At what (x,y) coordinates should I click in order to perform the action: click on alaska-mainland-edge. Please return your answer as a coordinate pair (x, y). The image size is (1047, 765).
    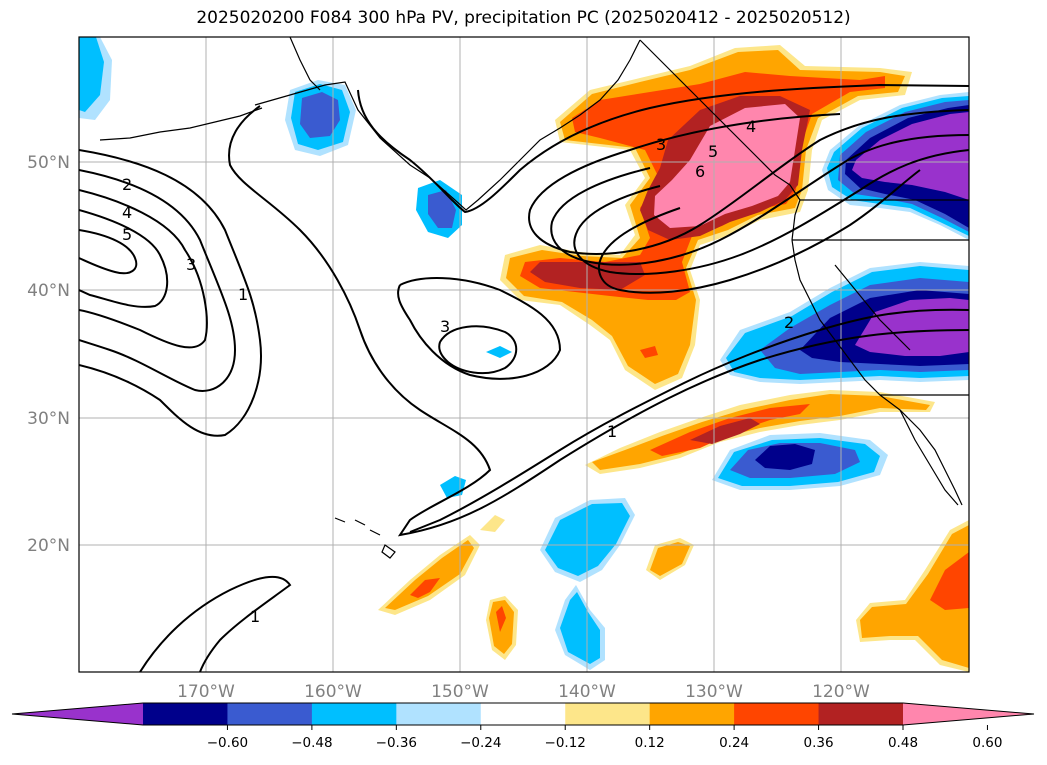
    Looking at the image, I should click on (305, 64).